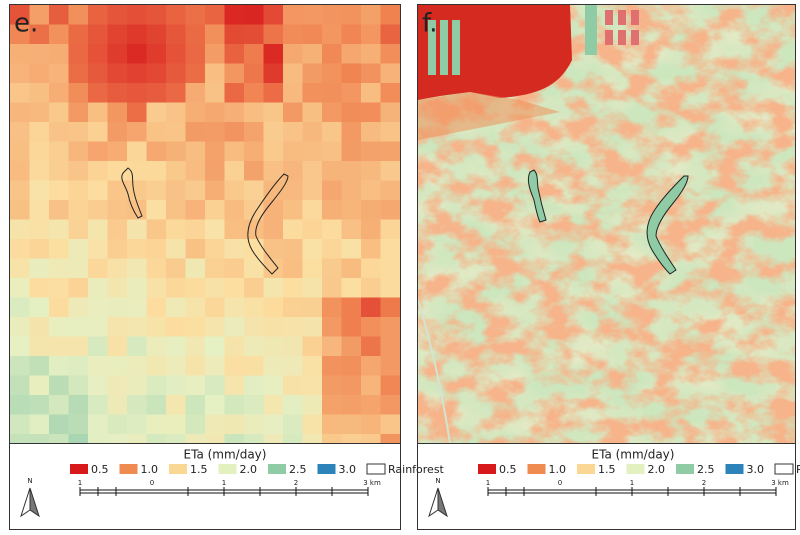  Describe the element at coordinates (430, 24) in the screenshot. I see `panel-label: f.` at that location.